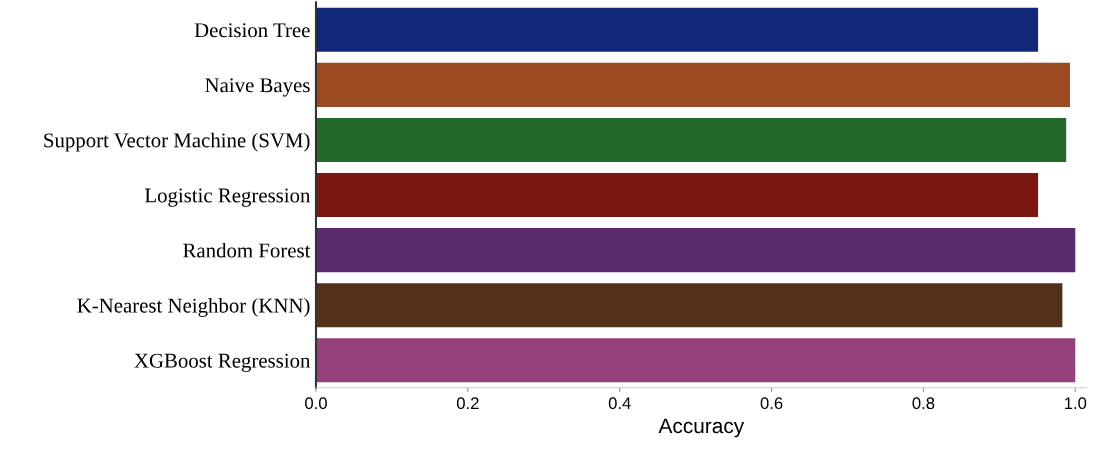  Describe the element at coordinates (316, 403) in the screenshot. I see `x-tick-label: 0.0` at that location.